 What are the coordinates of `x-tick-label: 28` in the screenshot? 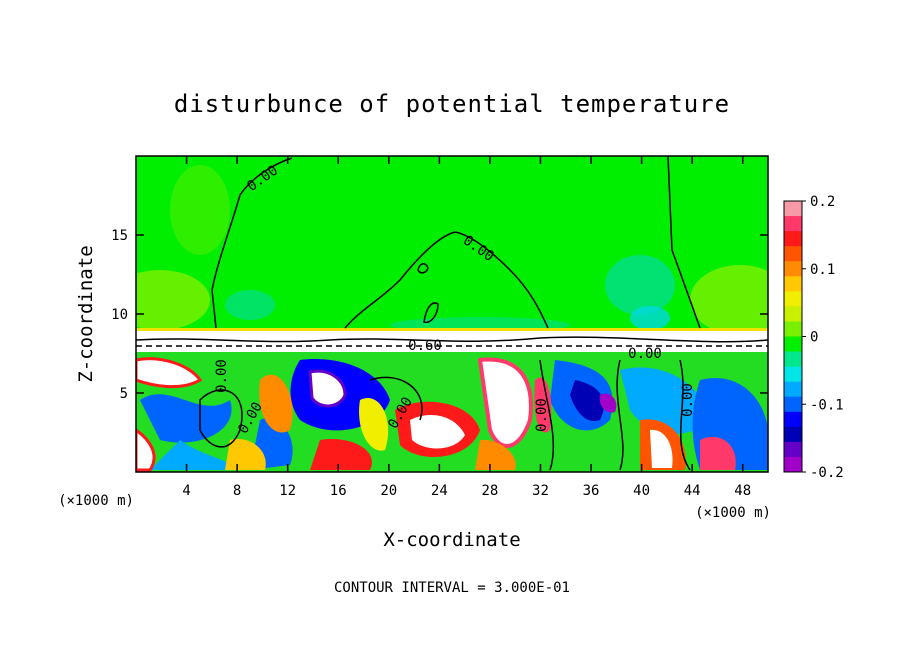 It's located at (489, 491).